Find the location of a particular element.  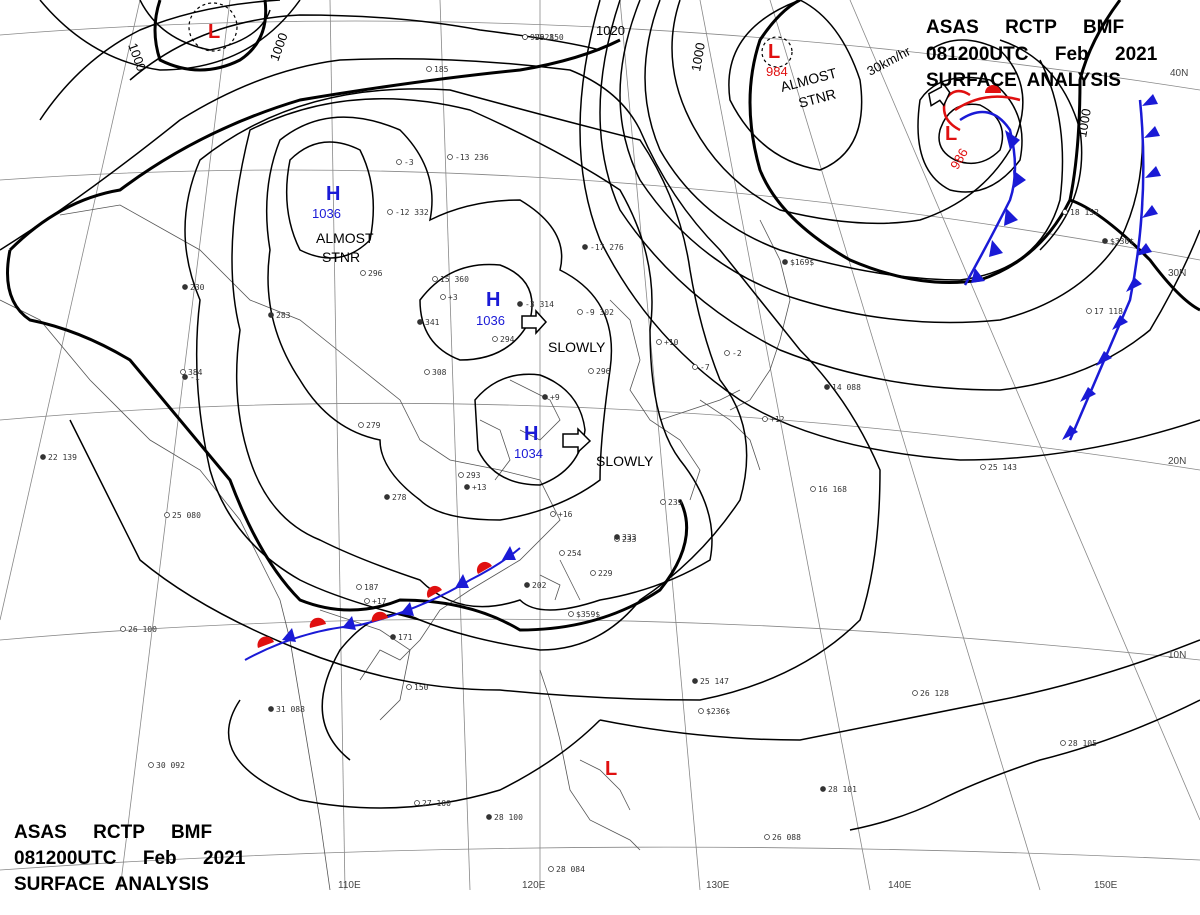

note-slowly: SLOWLY is located at coordinates (577, 347).